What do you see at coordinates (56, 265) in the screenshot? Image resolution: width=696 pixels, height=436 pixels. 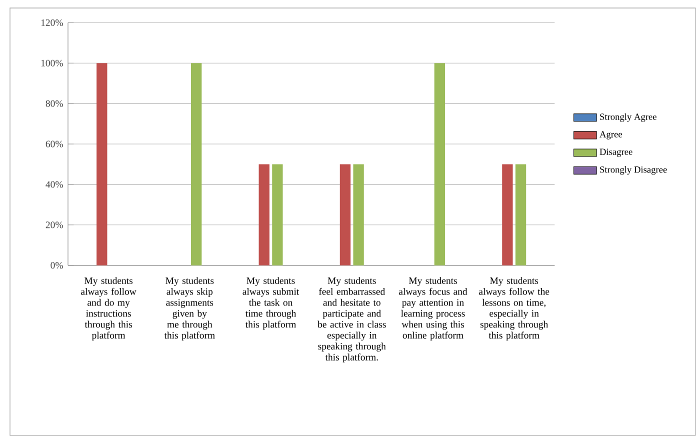 I see `y-tick-label: 0%` at bounding box center [56, 265].